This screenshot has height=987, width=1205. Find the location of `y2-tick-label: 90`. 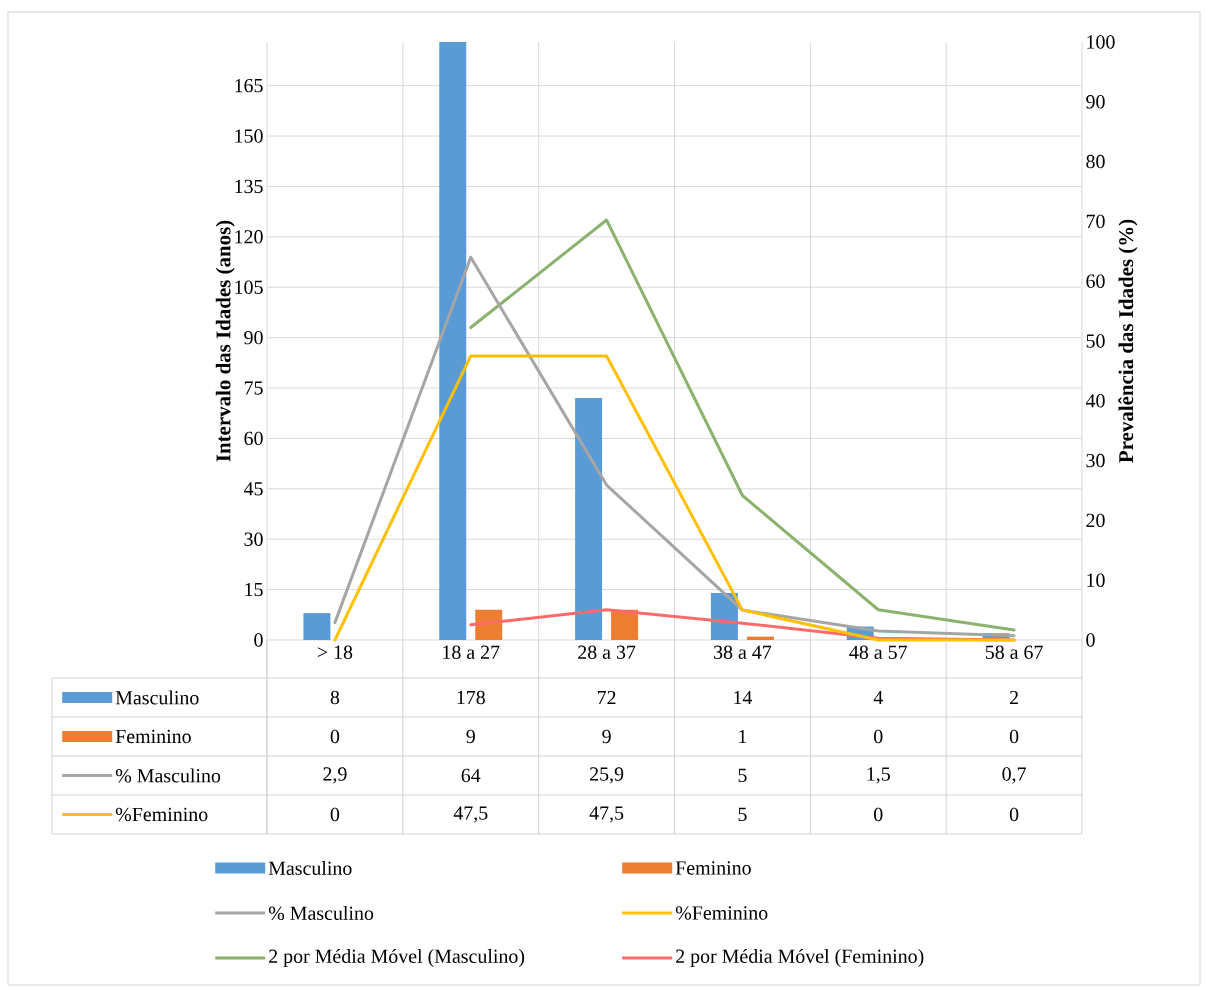

y2-tick-label: 90 is located at coordinates (1095, 102).